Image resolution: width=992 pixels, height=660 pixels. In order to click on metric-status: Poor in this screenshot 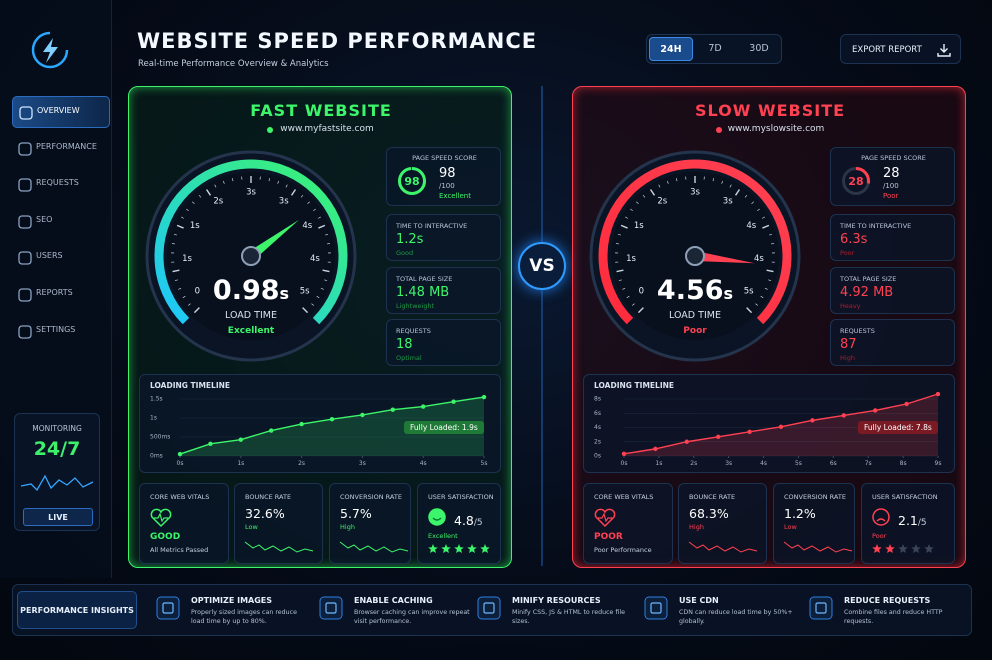, I will do `click(847, 253)`.